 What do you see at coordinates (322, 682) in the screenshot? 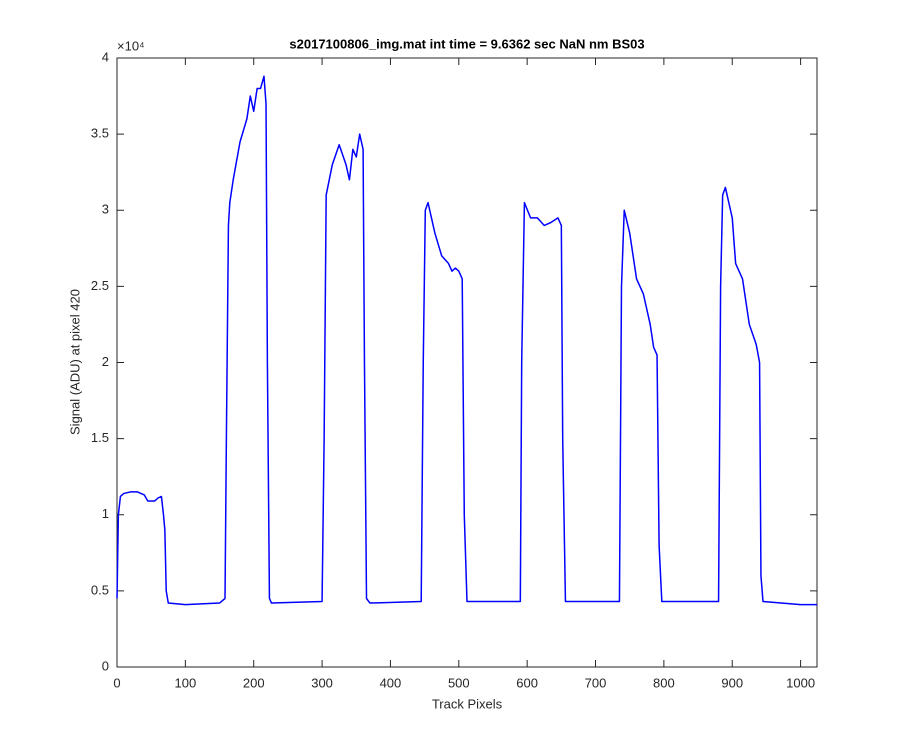
I see `x-tick-label: 300` at bounding box center [322, 682].